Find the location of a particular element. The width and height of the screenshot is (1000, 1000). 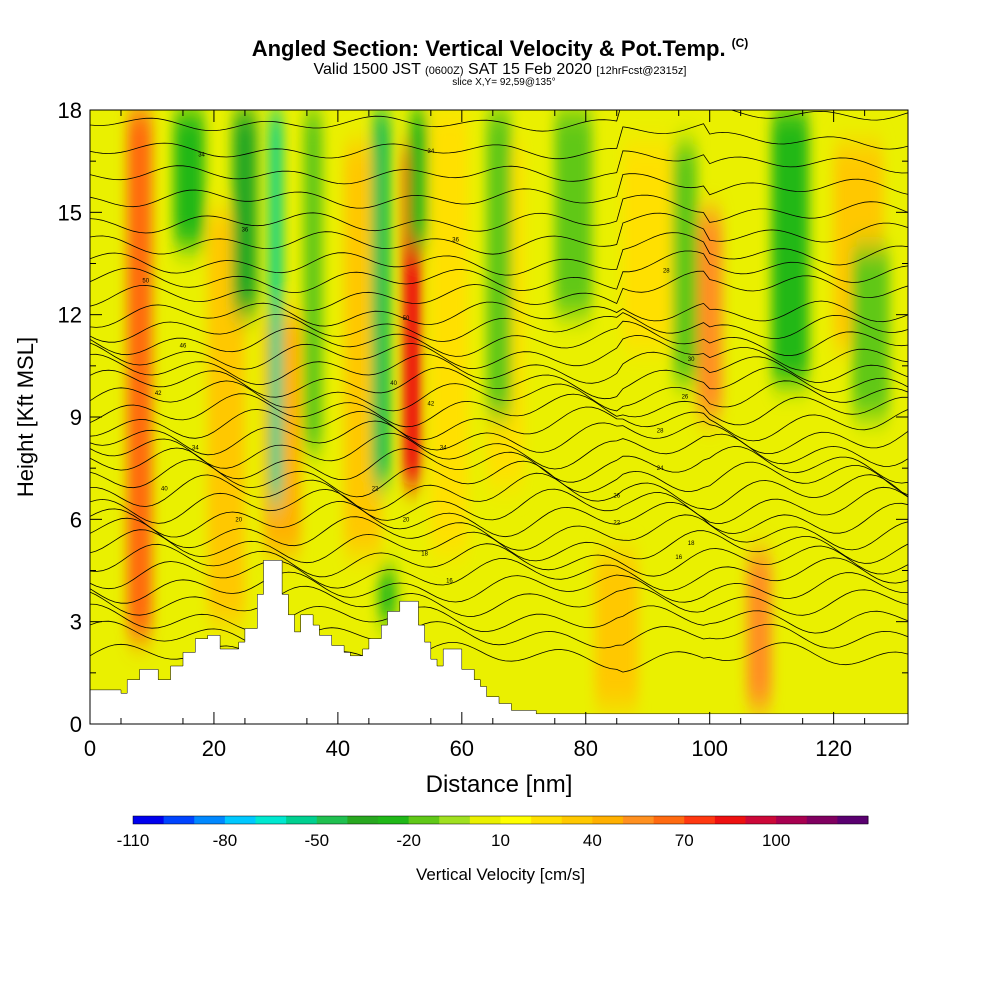

x-tick-label-6: 120 is located at coordinates (833, 748).